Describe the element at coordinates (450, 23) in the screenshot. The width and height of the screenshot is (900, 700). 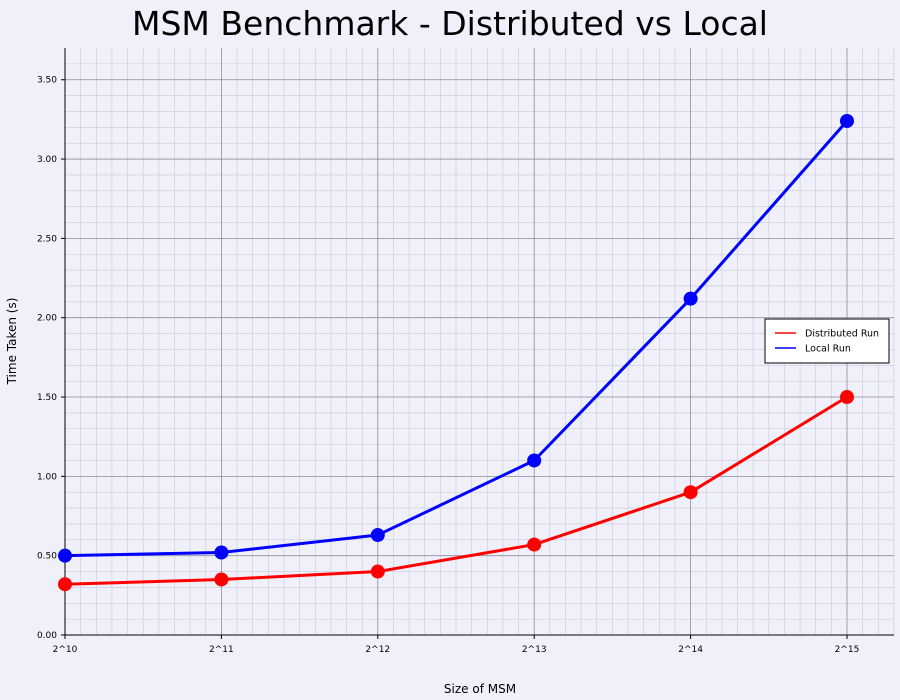
I see `chart-title: MSM Benchmark - Distributed vs Local` at that location.